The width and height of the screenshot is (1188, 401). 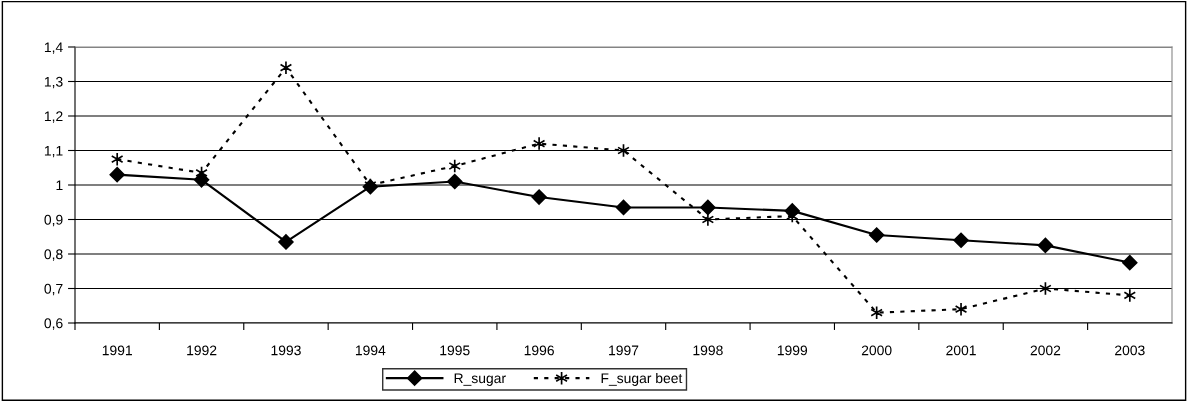 What do you see at coordinates (53, 82) in the screenshot?
I see `y-tick-label: 1,3` at bounding box center [53, 82].